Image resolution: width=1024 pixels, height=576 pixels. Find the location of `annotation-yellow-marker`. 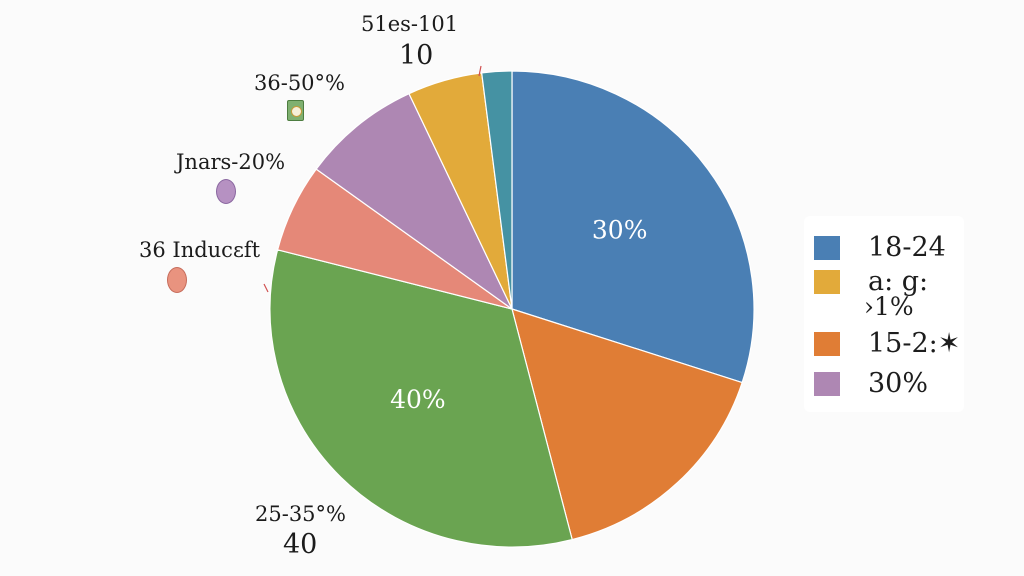

annotation-yellow-marker is located at coordinates (295, 110).